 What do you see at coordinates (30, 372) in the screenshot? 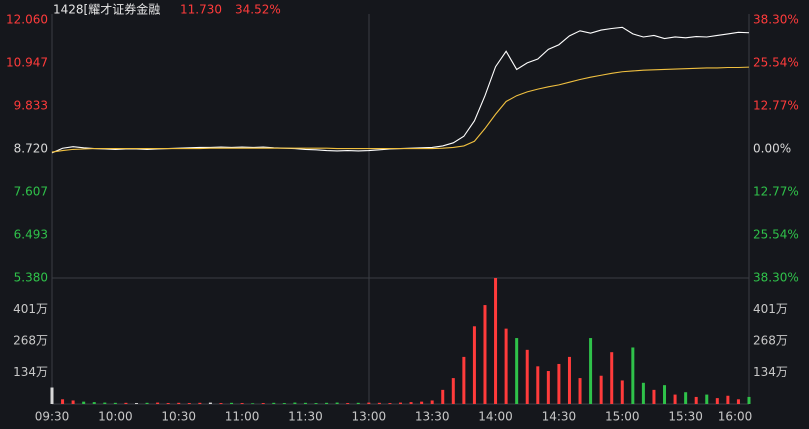
I see `y-tick-label: 134万` at bounding box center [30, 372].